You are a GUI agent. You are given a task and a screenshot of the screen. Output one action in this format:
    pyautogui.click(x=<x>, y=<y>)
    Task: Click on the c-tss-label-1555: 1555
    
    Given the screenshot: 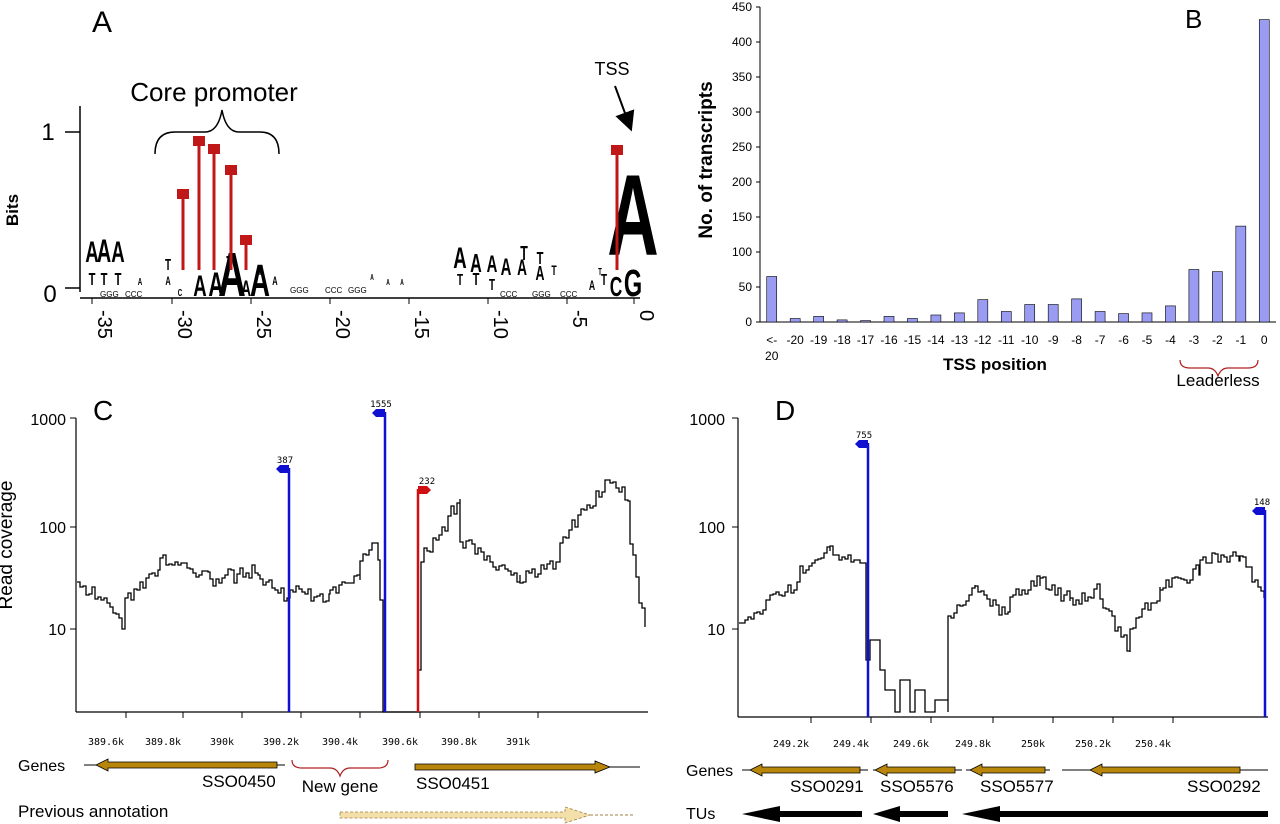 What is the action you would take?
    pyautogui.click(x=381, y=405)
    